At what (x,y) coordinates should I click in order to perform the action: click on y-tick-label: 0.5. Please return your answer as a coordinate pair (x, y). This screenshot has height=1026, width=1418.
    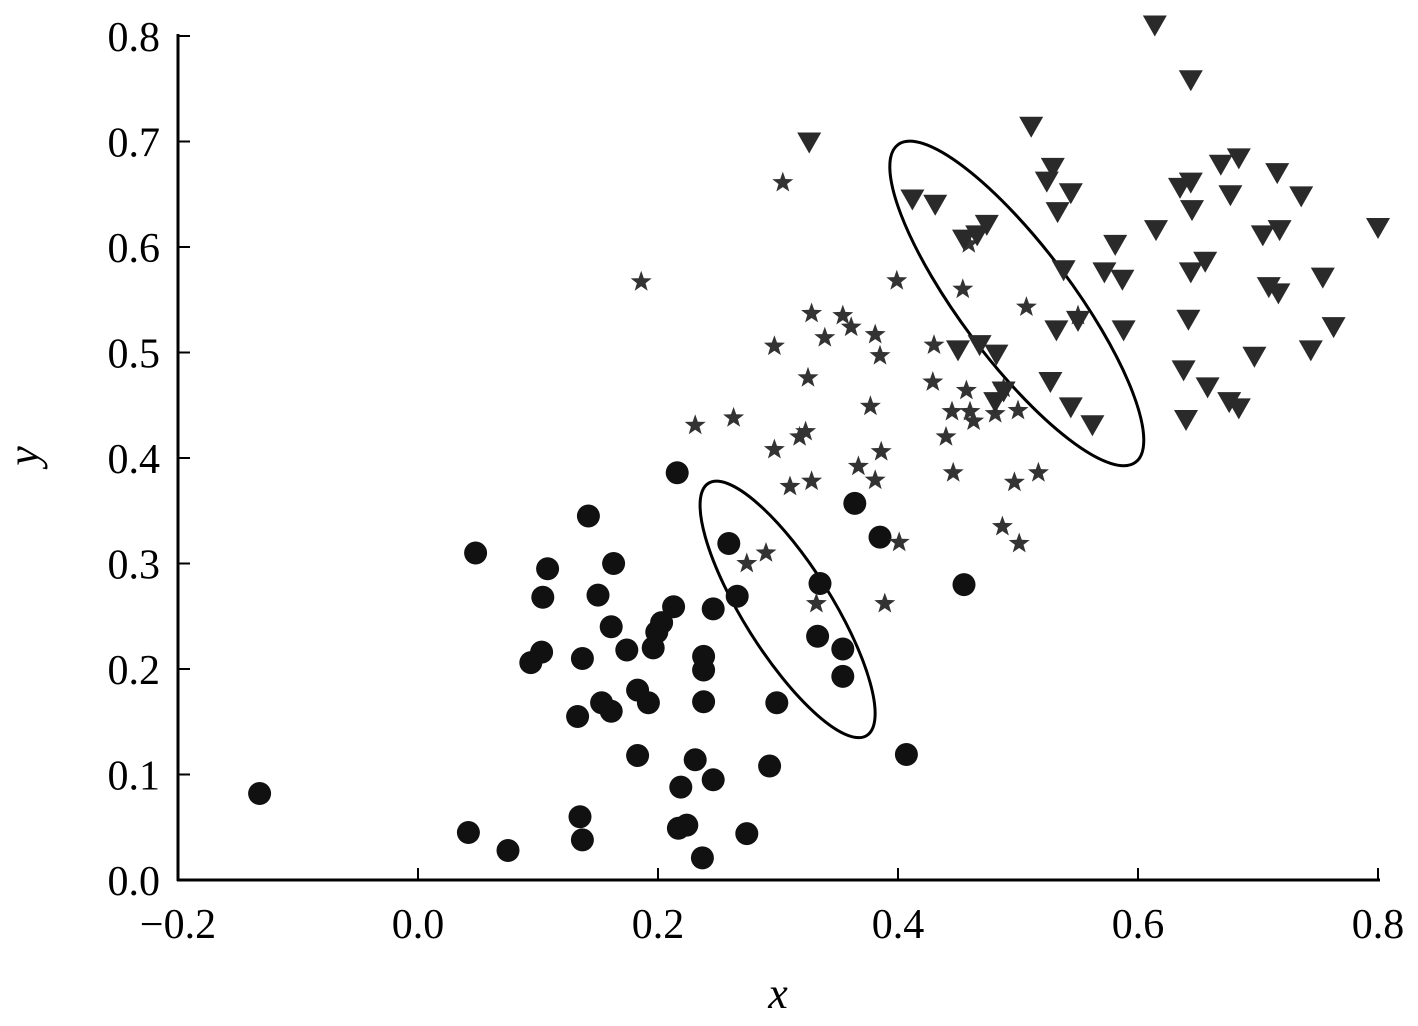
    Looking at the image, I should click on (134, 355).